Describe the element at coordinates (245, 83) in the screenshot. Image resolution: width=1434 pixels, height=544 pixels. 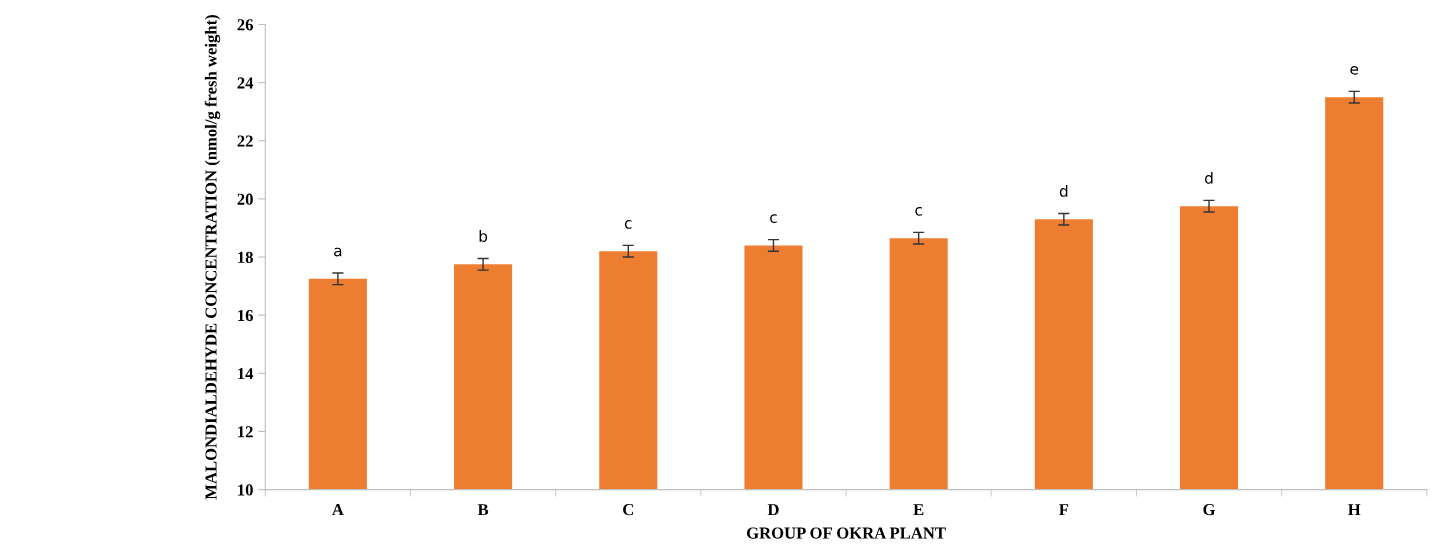
I see `y-tick-label: 24` at that location.